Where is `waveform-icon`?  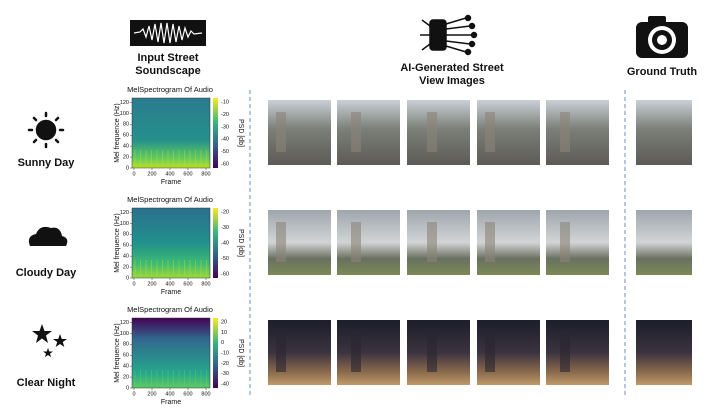 waveform-icon is located at coordinates (168, 33).